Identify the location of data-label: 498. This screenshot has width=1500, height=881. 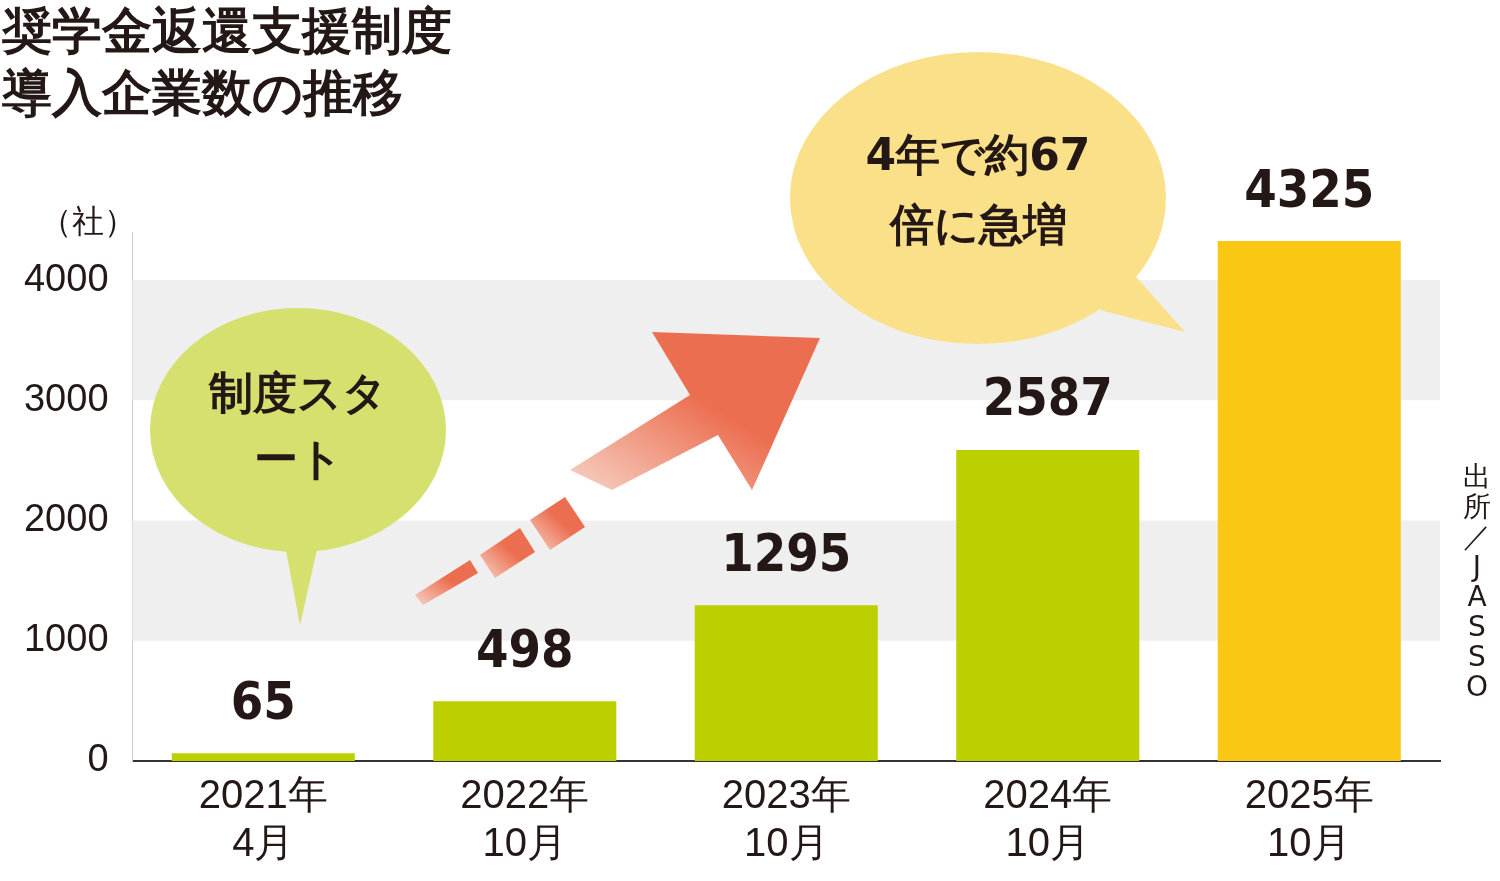
(524, 648).